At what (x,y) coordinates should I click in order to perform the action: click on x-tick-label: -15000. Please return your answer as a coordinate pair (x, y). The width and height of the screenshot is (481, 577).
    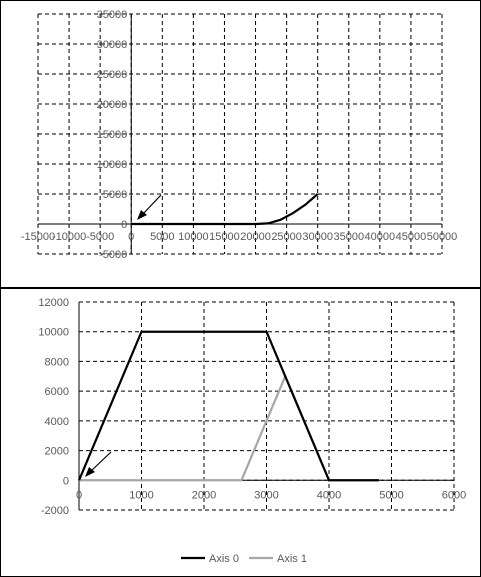
    Looking at the image, I should click on (38, 237).